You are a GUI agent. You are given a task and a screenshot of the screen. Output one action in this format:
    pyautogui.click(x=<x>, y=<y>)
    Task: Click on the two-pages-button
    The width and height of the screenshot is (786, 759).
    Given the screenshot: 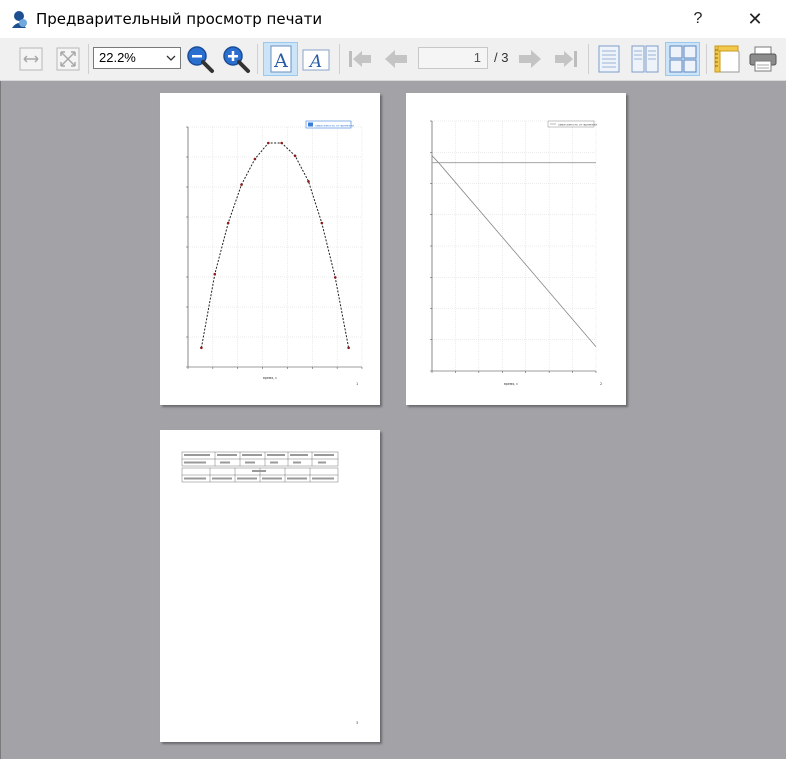 What is the action you would take?
    pyautogui.click(x=645, y=59)
    